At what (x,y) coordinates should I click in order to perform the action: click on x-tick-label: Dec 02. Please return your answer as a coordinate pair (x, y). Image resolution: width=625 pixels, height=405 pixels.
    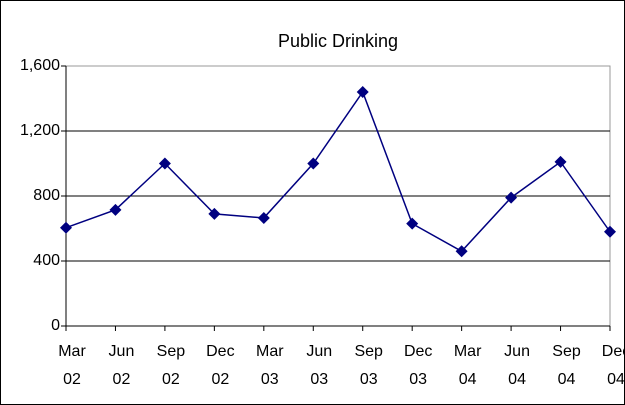
    Looking at the image, I should click on (220, 365).